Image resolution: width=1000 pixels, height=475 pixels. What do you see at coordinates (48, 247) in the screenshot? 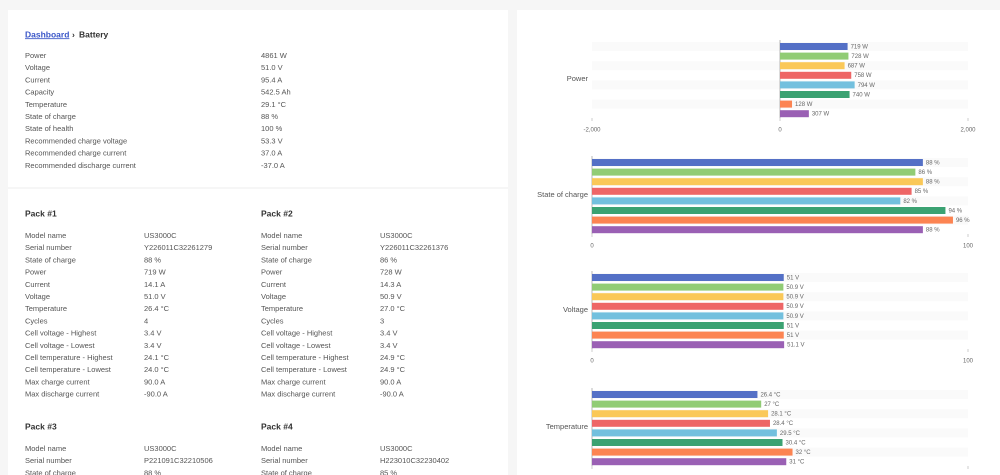
I see `pack-label: Serial number` at bounding box center [48, 247].